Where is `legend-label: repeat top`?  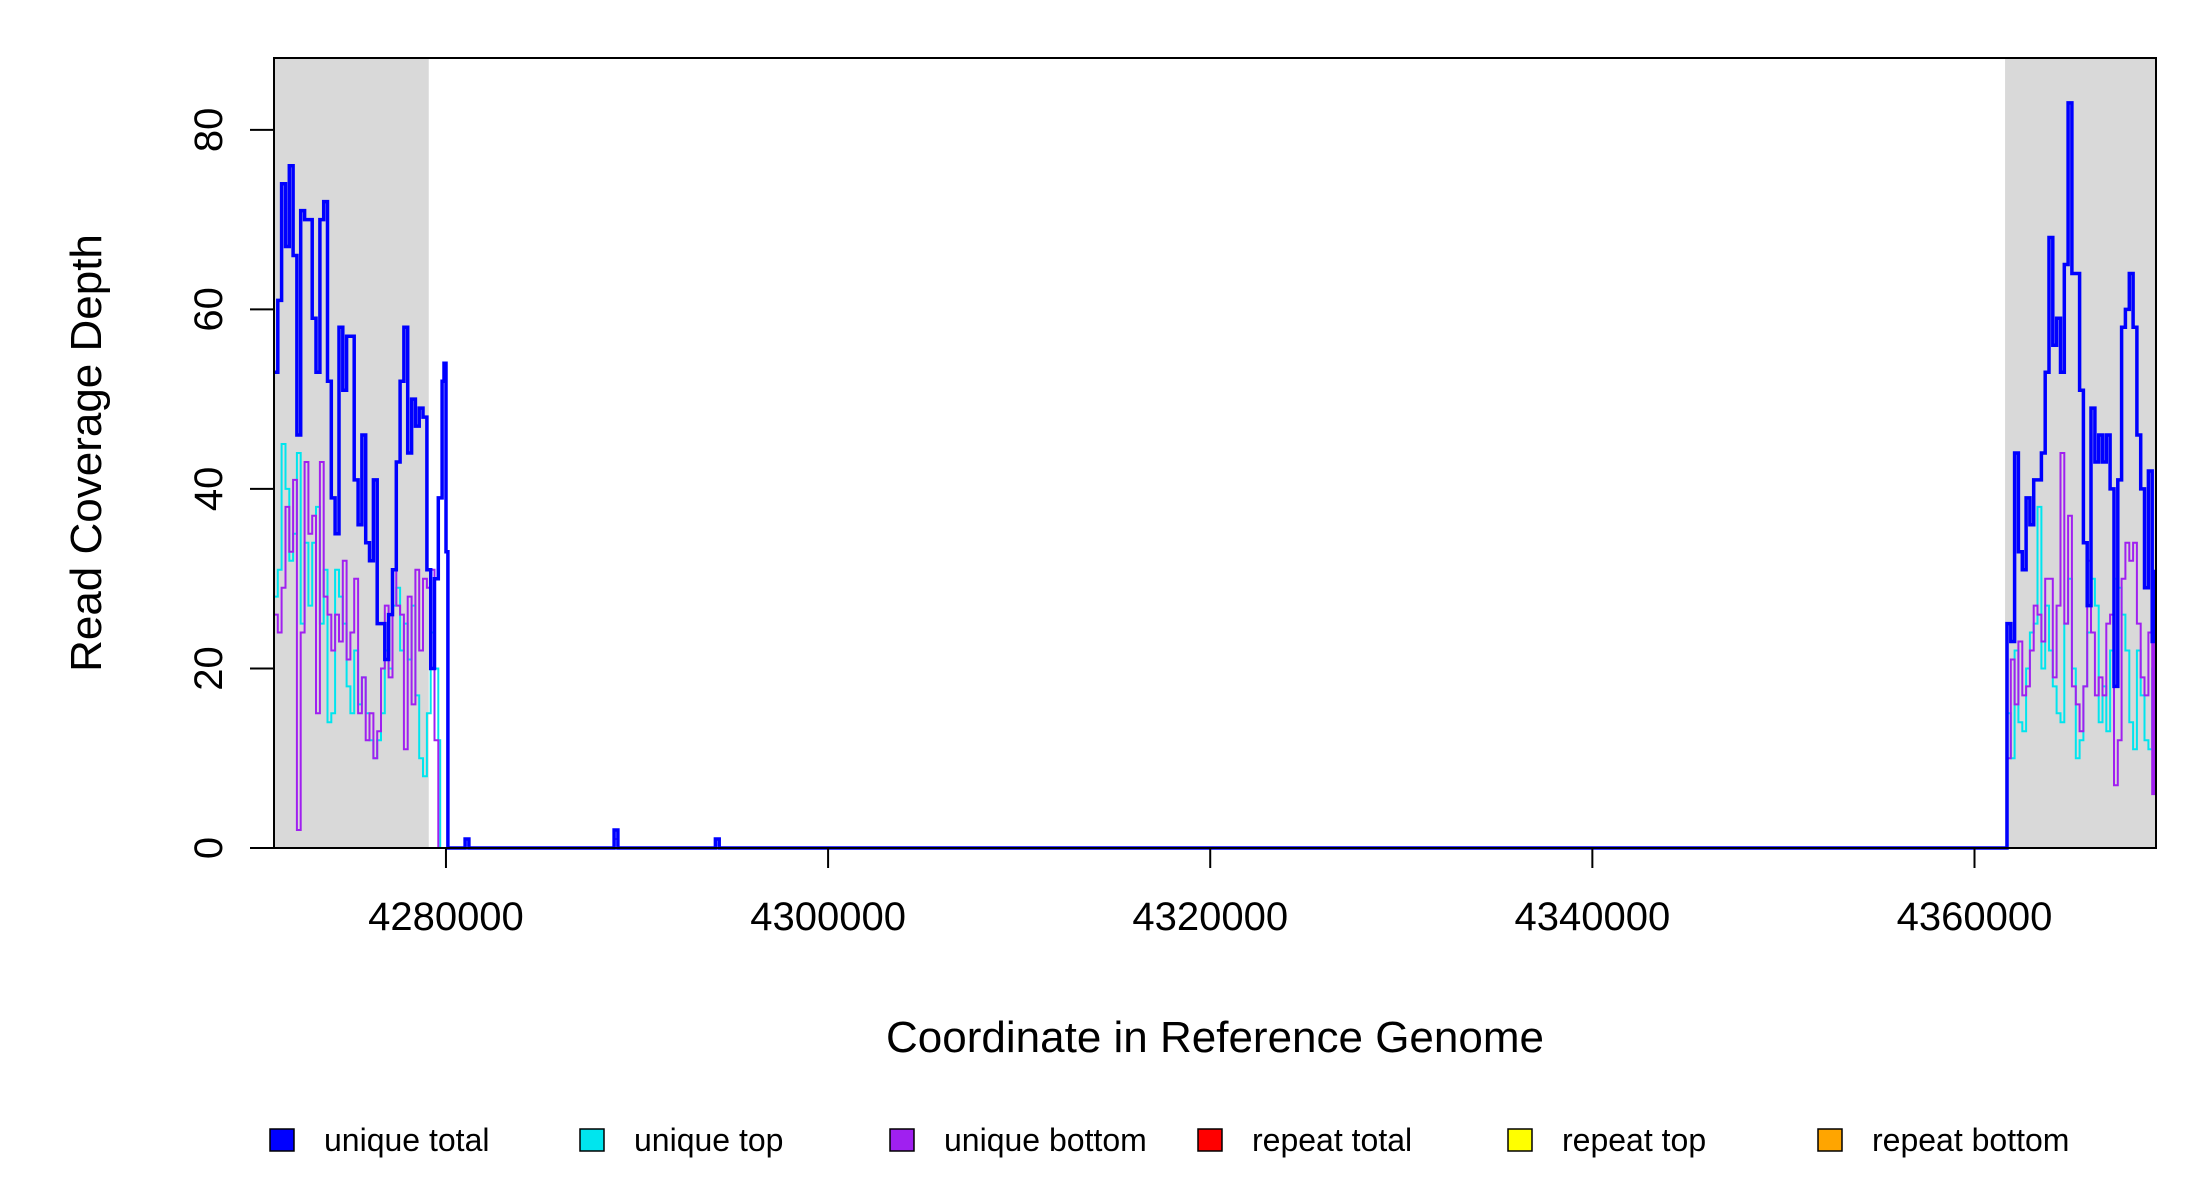 legend-label: repeat top is located at coordinates (1634, 1140).